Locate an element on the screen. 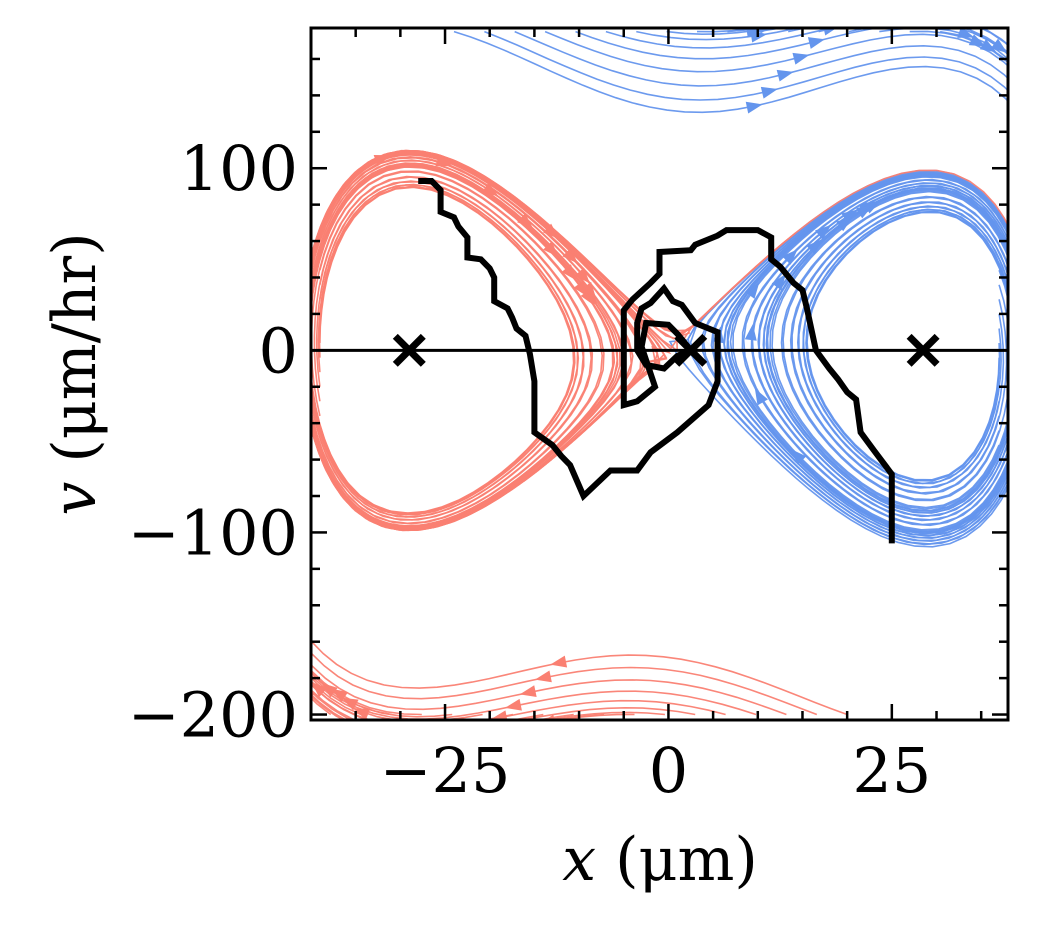 This screenshot has height=931, width=1038. y-axis-label: v (μm/hr) is located at coordinates (75, 373).